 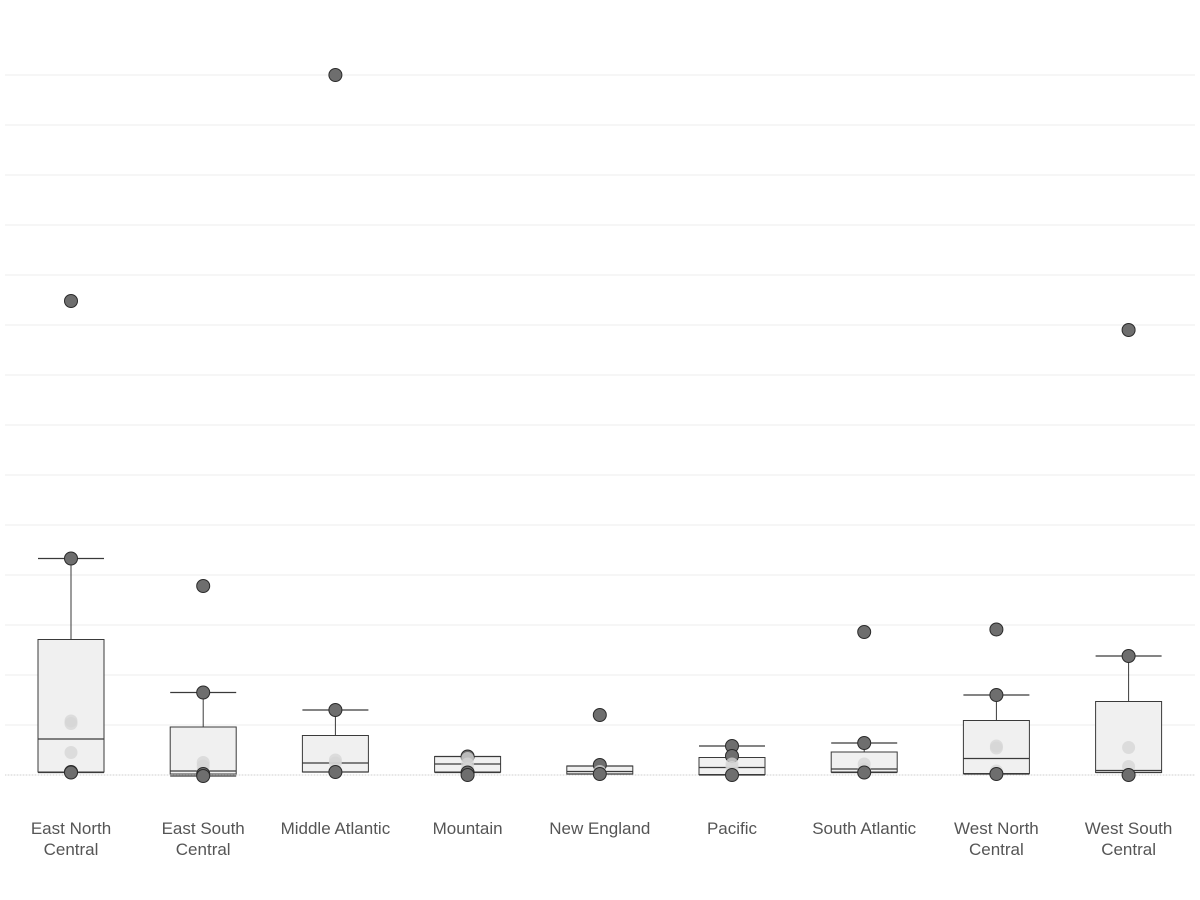 I want to click on category-label-line: Pacific, so click(x=732, y=828).